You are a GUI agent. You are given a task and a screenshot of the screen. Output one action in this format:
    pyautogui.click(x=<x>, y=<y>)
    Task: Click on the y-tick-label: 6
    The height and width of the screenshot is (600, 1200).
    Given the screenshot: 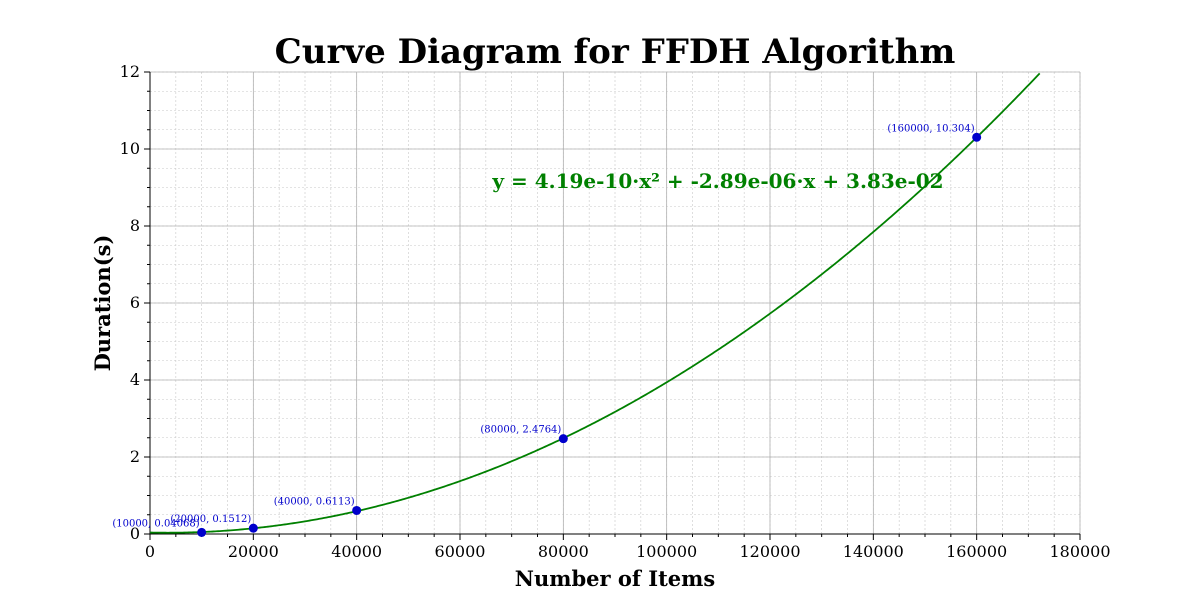 What is the action you would take?
    pyautogui.click(x=135, y=302)
    